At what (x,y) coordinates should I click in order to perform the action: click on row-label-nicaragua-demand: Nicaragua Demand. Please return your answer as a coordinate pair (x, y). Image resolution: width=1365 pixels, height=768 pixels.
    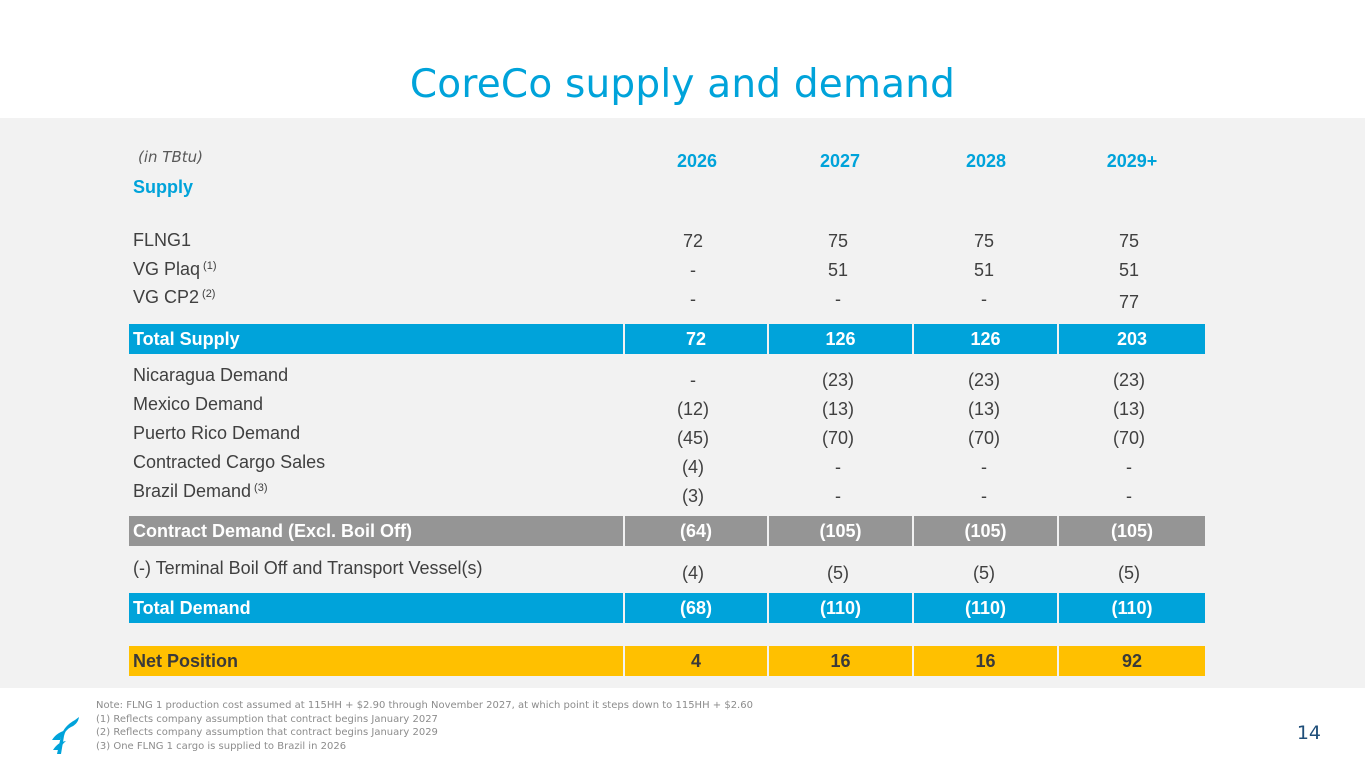
    Looking at the image, I should click on (211, 375).